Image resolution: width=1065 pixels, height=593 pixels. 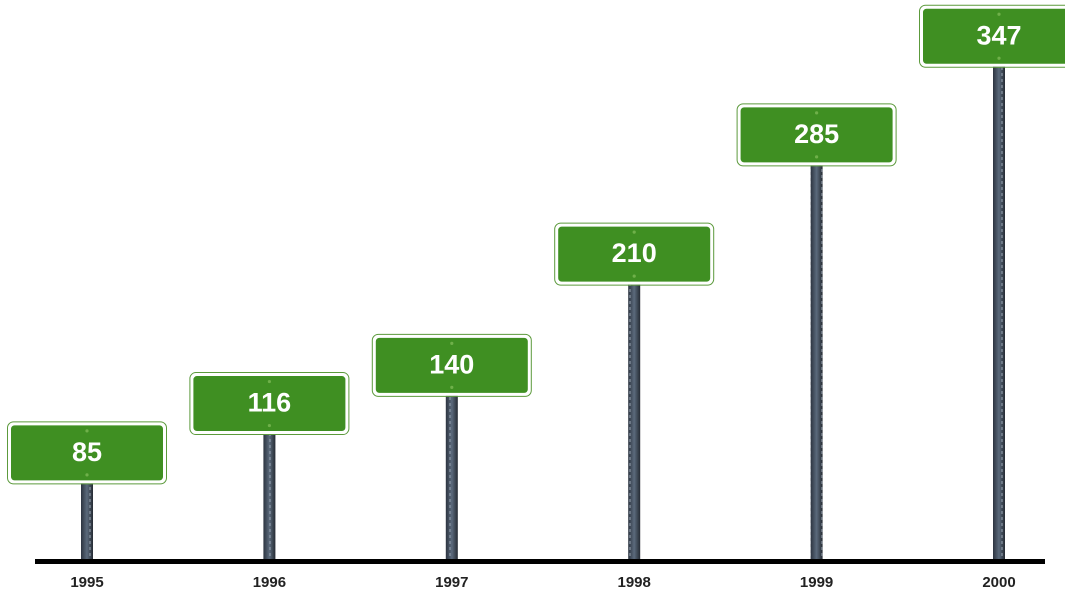 I want to click on value-label: 210, so click(x=634, y=253).